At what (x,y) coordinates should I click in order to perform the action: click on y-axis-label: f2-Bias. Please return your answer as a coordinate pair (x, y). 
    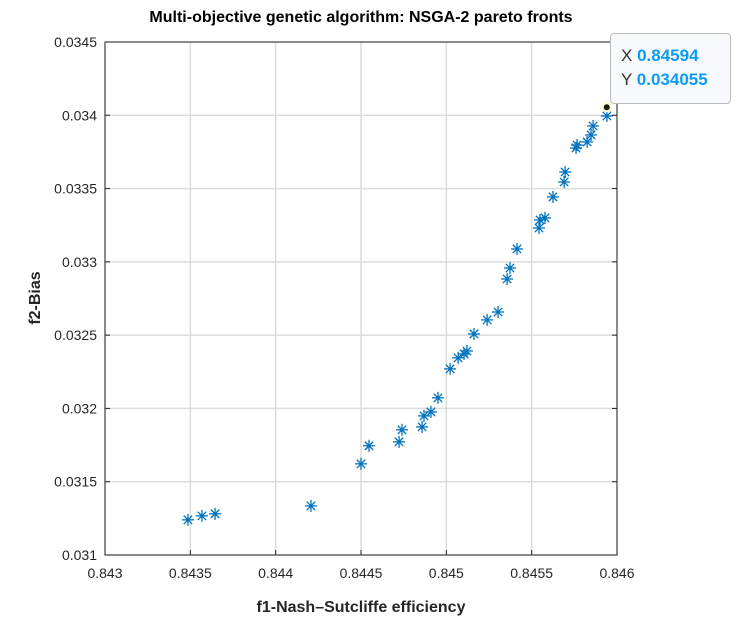
    Looking at the image, I should click on (35, 297).